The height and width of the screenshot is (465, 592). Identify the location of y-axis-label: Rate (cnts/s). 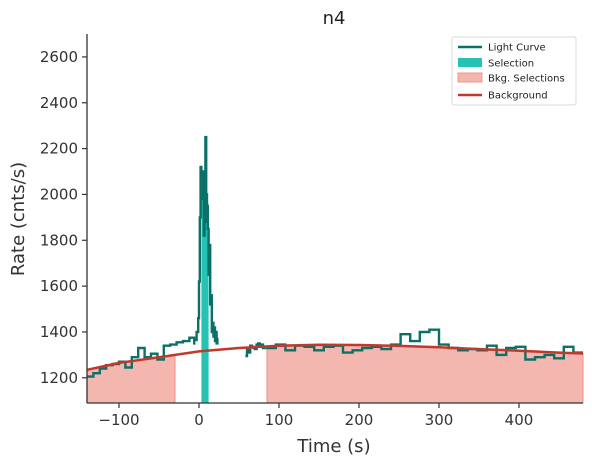
(18, 219).